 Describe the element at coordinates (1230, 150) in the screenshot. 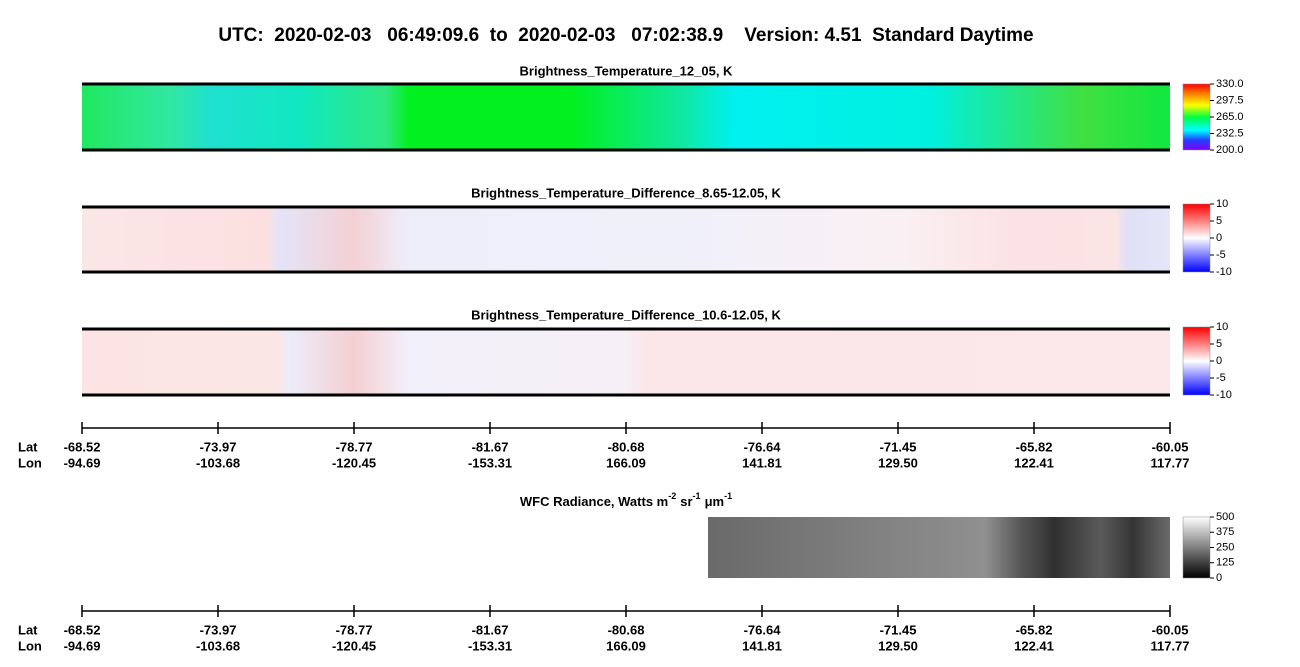

I see `colorbar-tick-label: 200.0` at that location.